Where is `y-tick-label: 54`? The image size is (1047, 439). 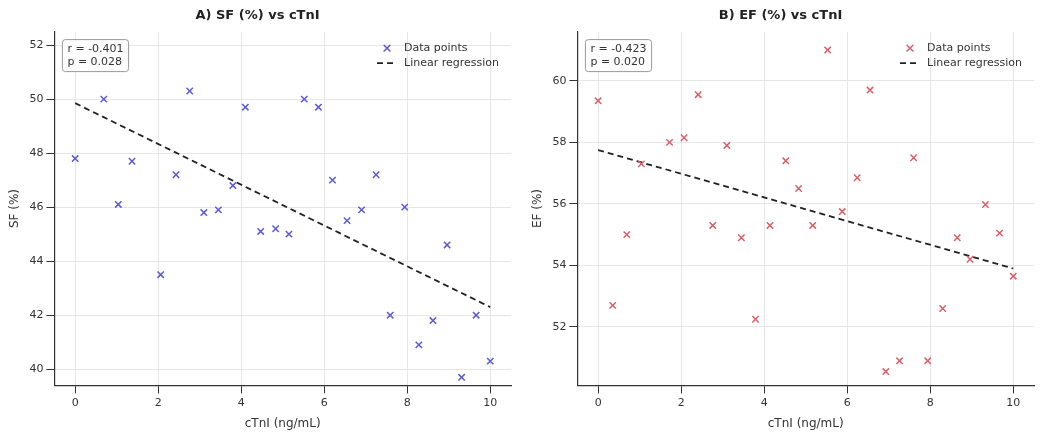
y-tick-label: 54 is located at coordinates (559, 265).